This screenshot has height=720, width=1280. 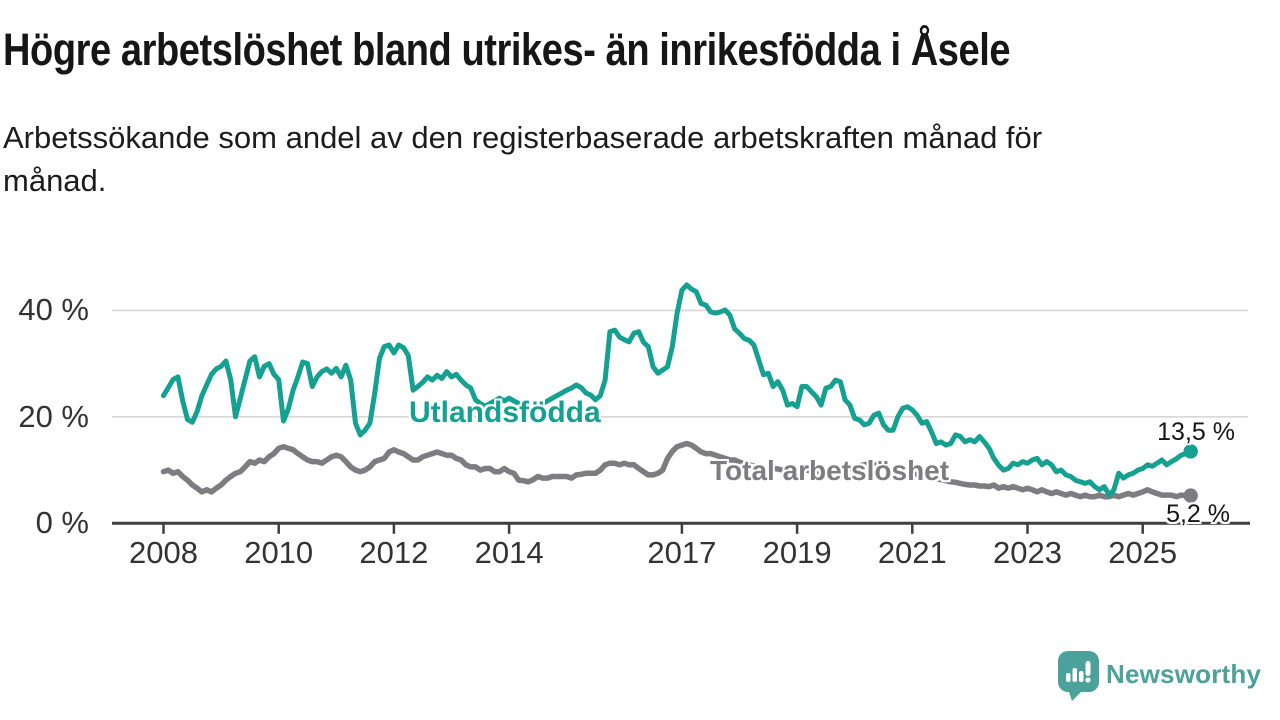 I want to click on newsworthy-logo-icon, so click(x=1078, y=676).